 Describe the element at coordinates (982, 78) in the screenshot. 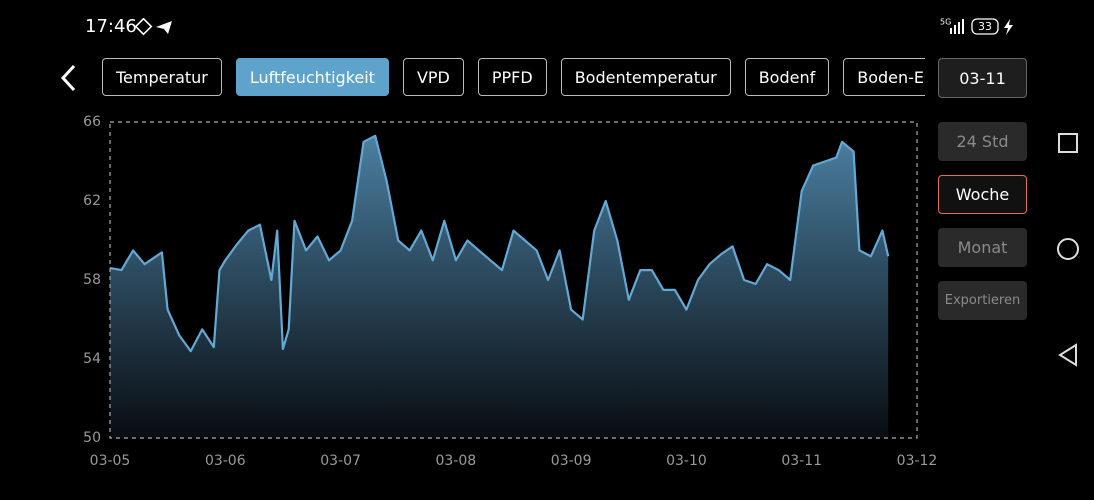

I see `date-button: 03-11` at that location.